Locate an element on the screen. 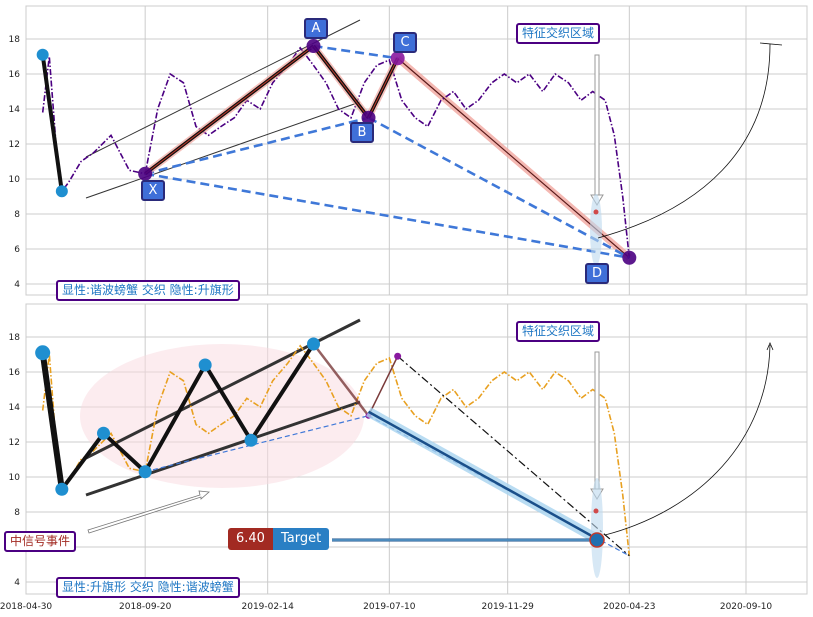 This screenshot has height=617, width=813. x-tick-label: 2018-09-20 is located at coordinates (145, 607).